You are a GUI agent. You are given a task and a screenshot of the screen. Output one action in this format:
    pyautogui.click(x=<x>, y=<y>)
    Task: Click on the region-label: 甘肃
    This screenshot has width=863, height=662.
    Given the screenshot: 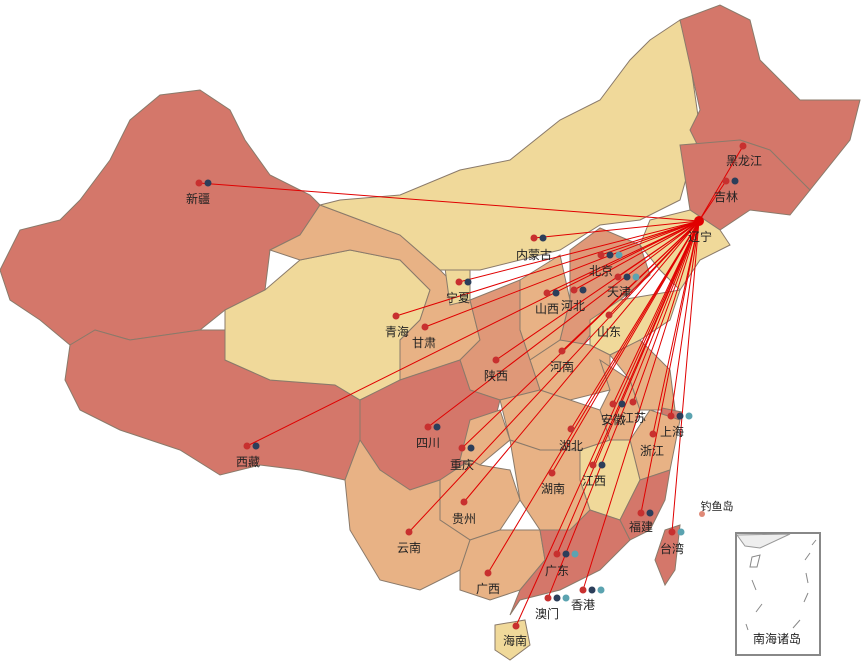 What is the action you would take?
    pyautogui.click(x=424, y=343)
    